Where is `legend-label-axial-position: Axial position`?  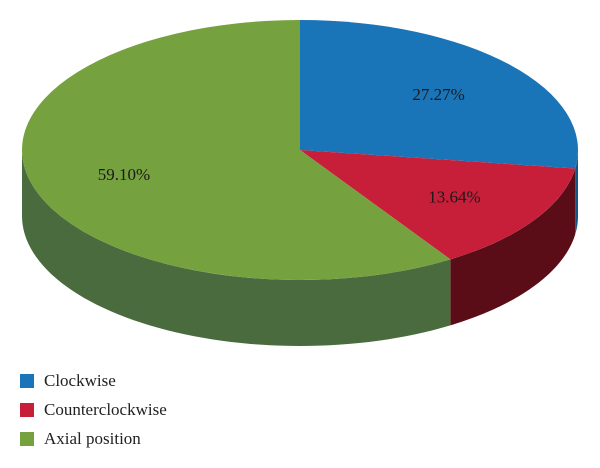 legend-label-axial-position: Axial position is located at coordinates (92, 438).